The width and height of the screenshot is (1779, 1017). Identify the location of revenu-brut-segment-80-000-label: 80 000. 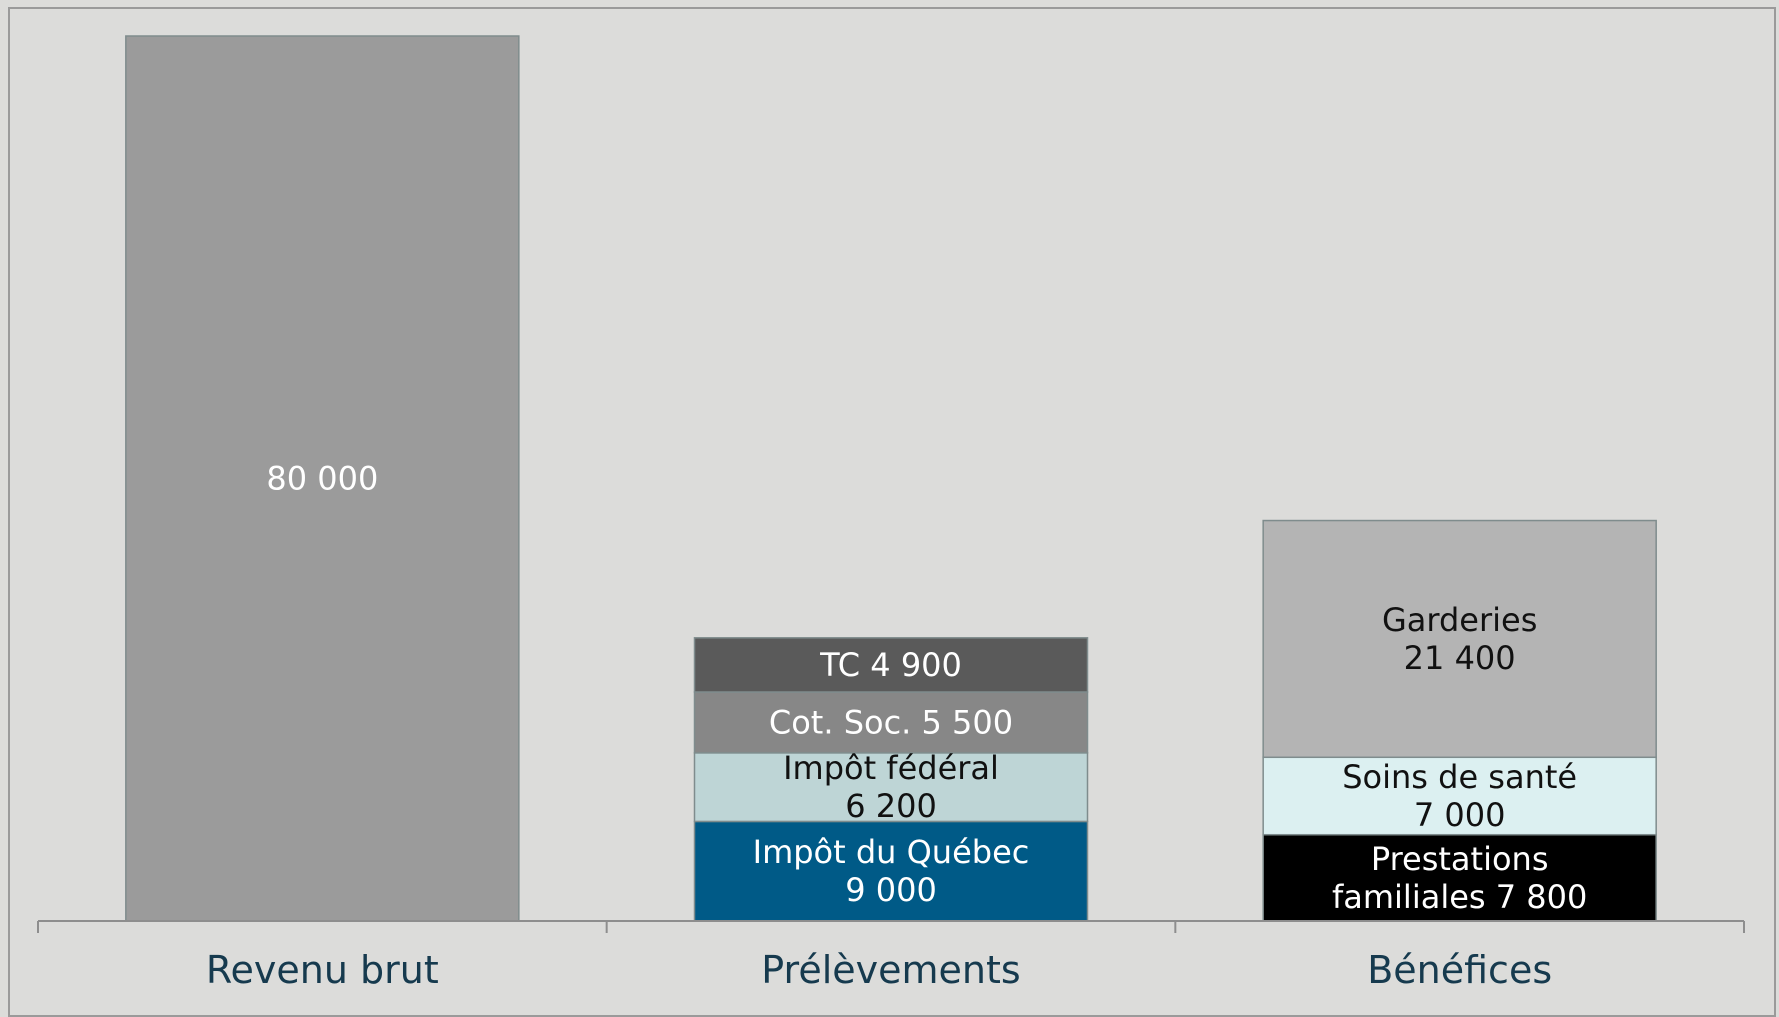
(322, 479).